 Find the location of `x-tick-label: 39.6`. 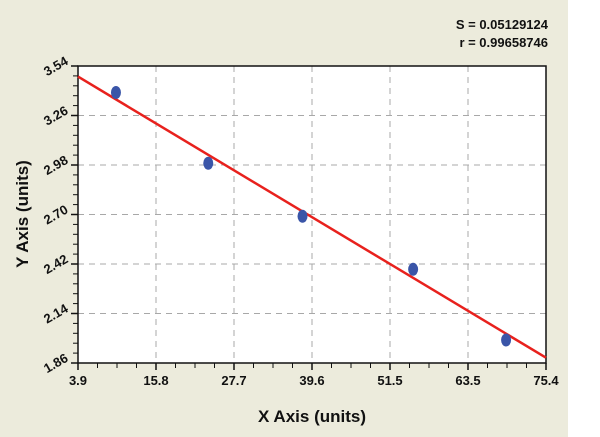

x-tick-label: 39.6 is located at coordinates (311, 380).